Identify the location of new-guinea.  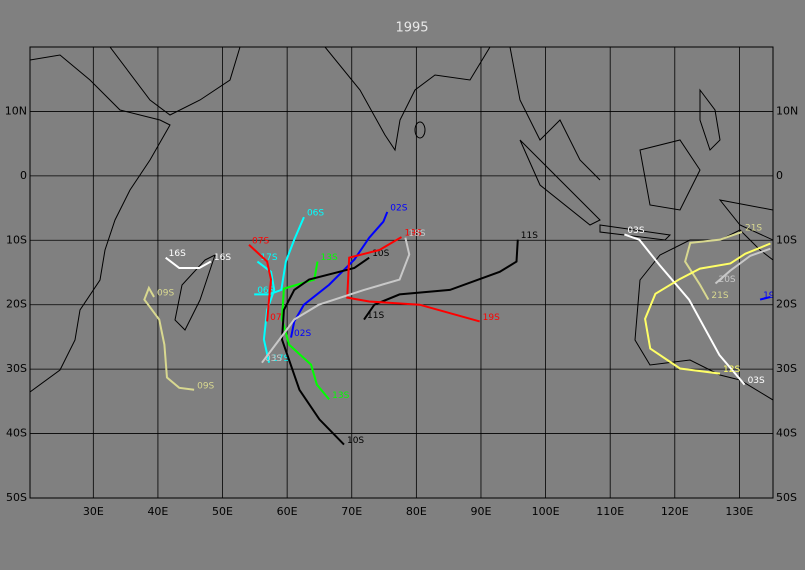
(745, 220).